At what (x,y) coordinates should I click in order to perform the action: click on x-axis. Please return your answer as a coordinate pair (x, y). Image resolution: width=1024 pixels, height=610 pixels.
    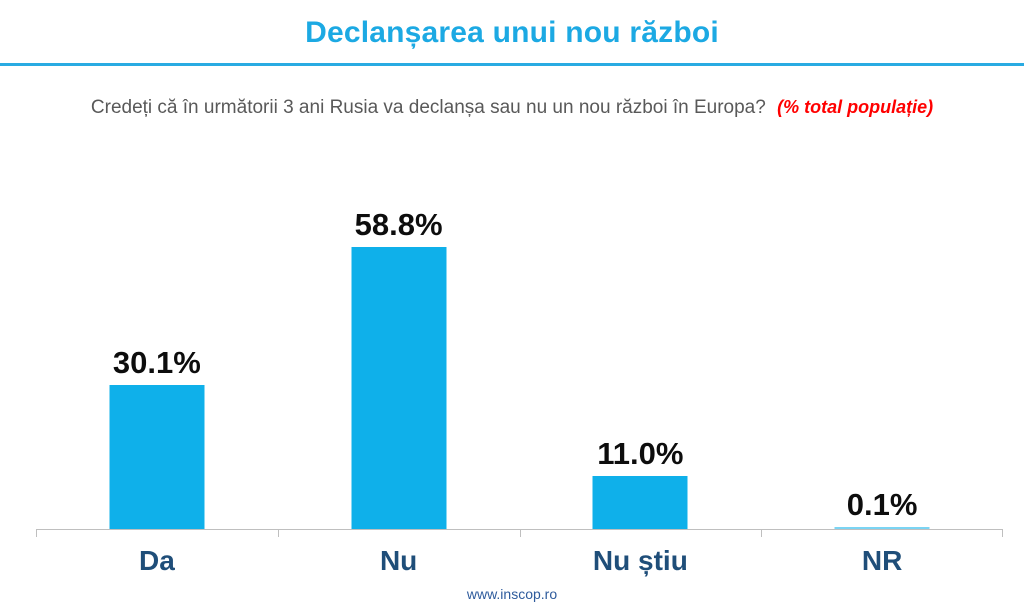
    Looking at the image, I should click on (519, 533).